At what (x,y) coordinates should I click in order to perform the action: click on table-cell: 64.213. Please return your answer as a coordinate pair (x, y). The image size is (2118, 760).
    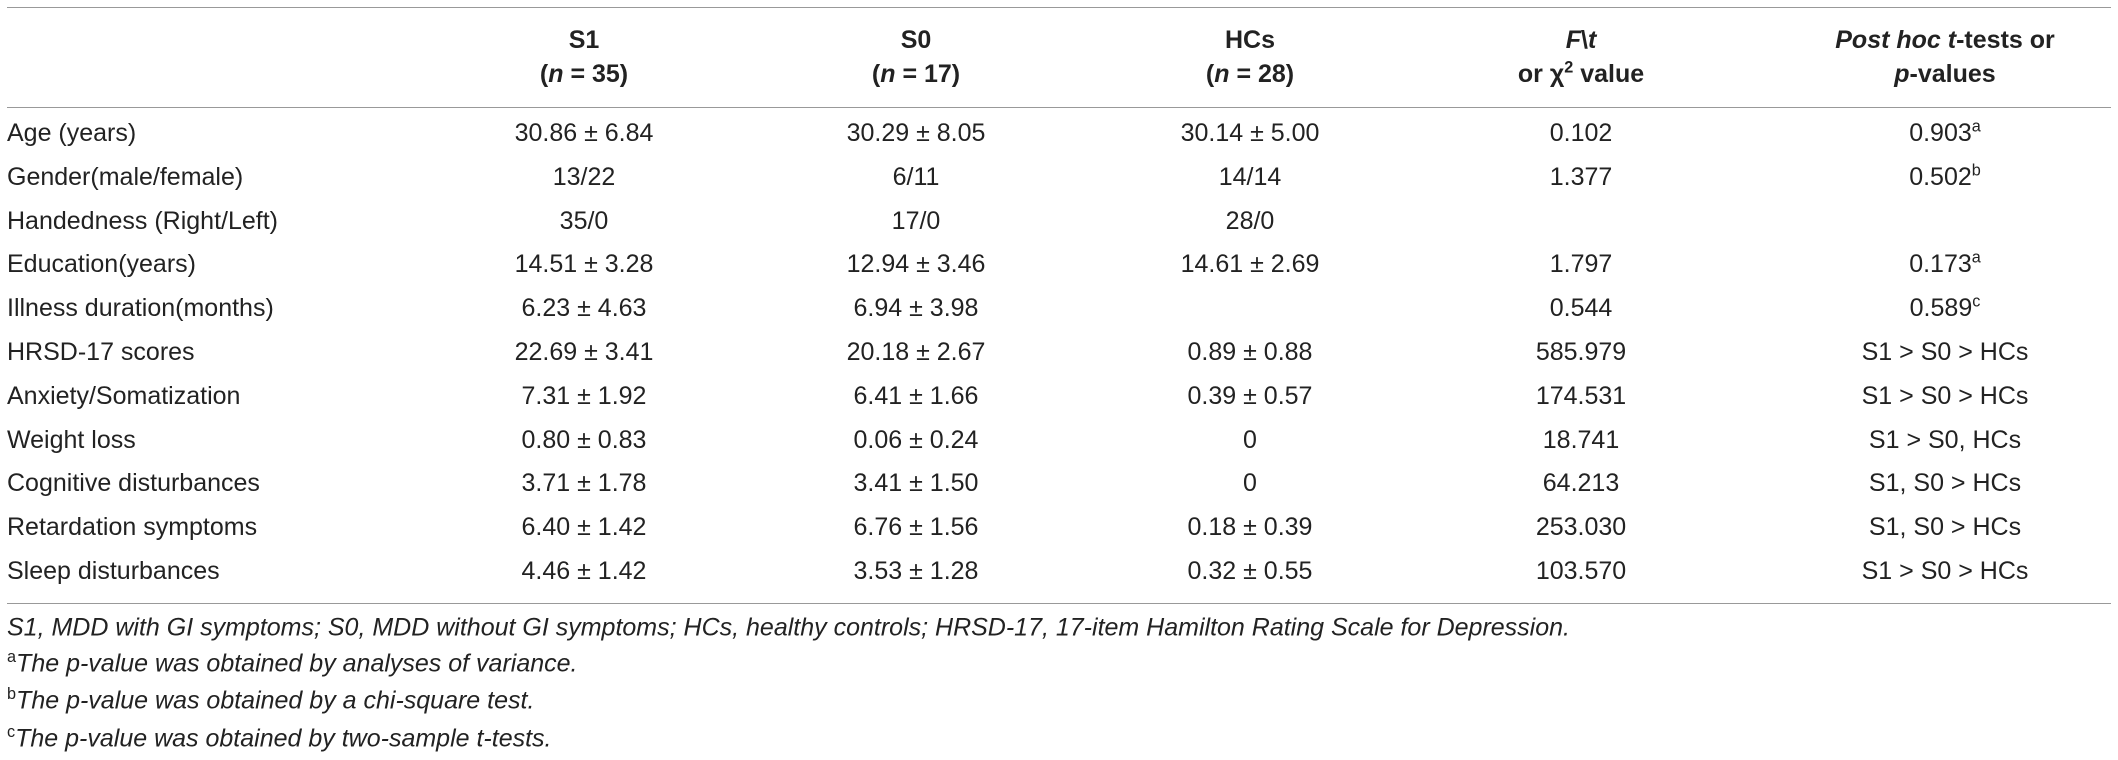
    Looking at the image, I should click on (1581, 483).